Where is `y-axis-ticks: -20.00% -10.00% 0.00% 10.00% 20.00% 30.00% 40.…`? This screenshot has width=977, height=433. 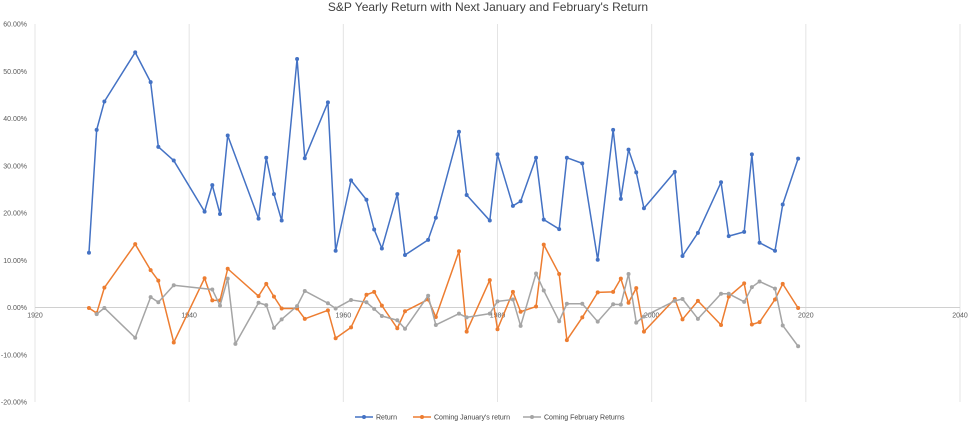
y-axis-ticks: -20.00% -10.00% 0.00% 10.00% 20.00% 30.00% 40.… is located at coordinates (14, 214).